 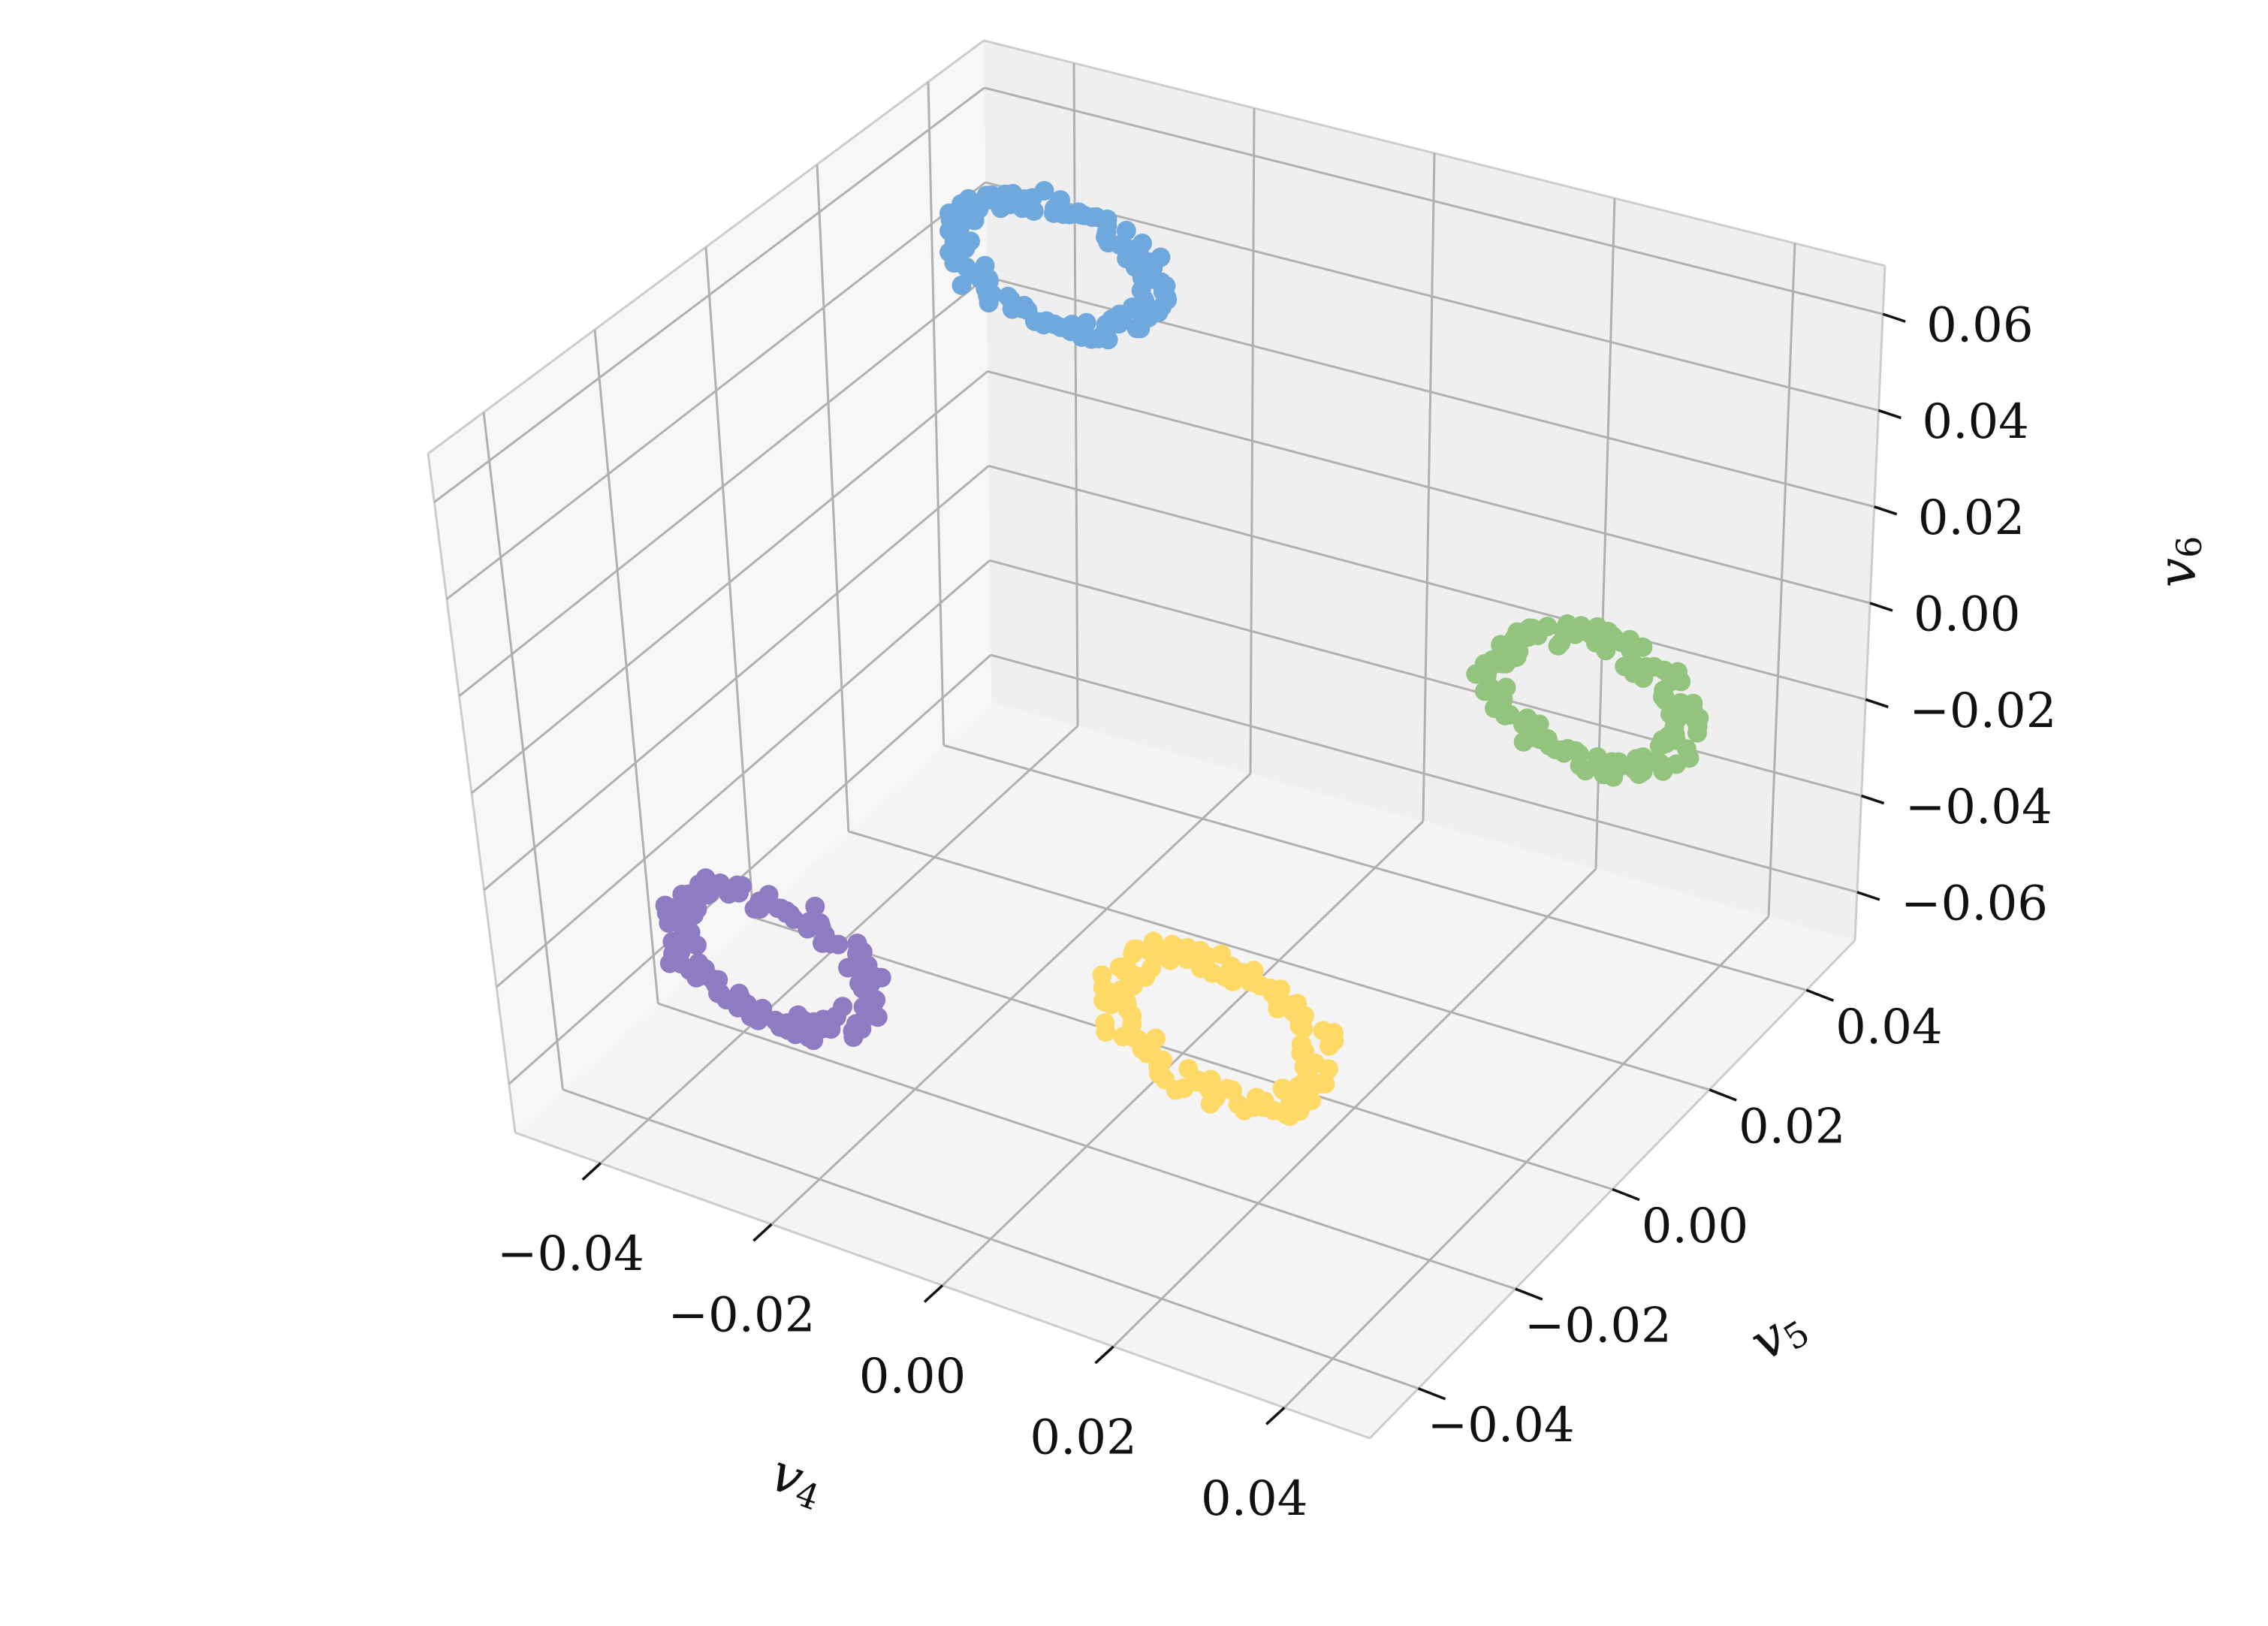 What do you see at coordinates (1974, 903) in the screenshot?
I see `z-tick-label: −0.06` at bounding box center [1974, 903].